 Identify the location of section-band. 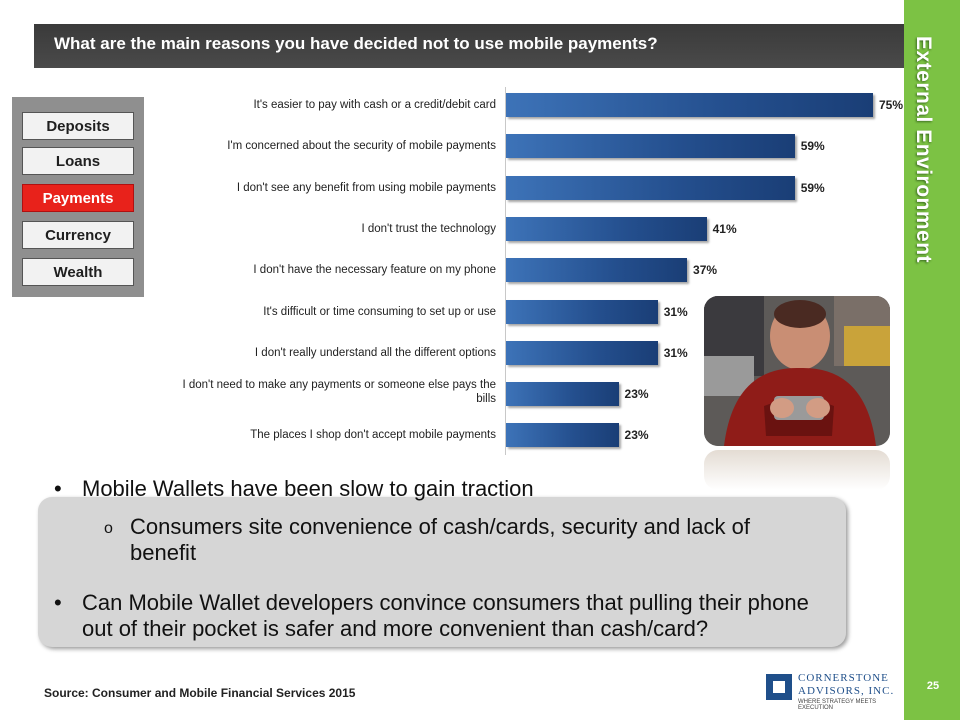
(932, 360).